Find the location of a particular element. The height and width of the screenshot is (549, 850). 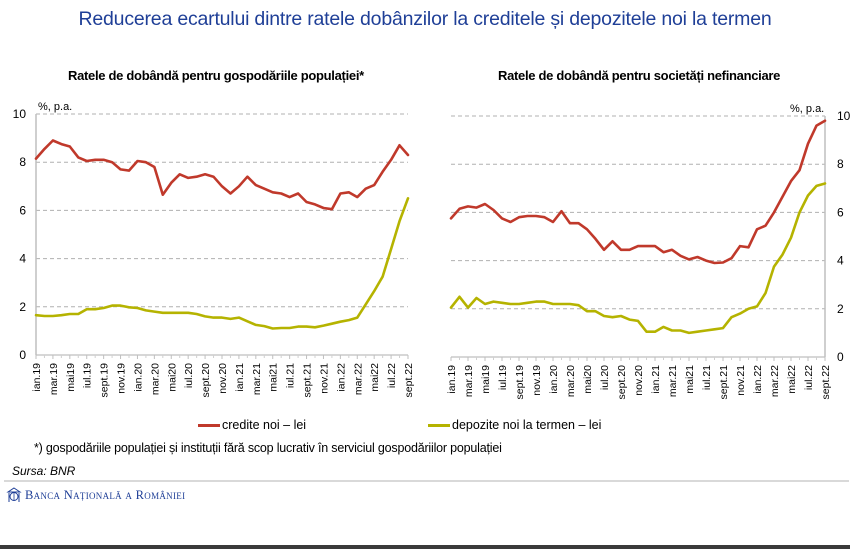

footer-divider is located at coordinates (426, 481).